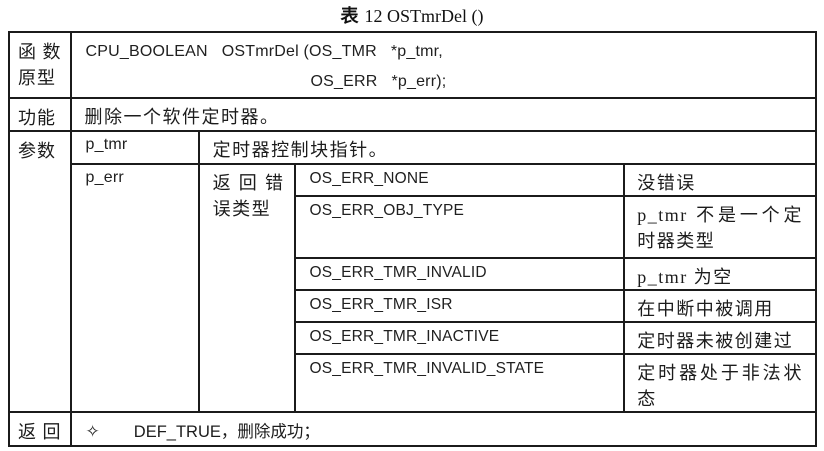  I want to click on table-caption: 表 12 OSTmrDel (), so click(412, 16).